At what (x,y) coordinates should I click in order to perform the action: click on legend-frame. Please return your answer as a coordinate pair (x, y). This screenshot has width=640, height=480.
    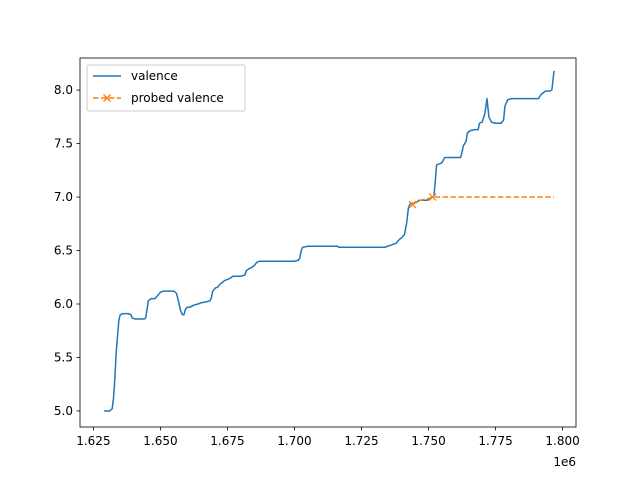
    Looking at the image, I should click on (166, 88).